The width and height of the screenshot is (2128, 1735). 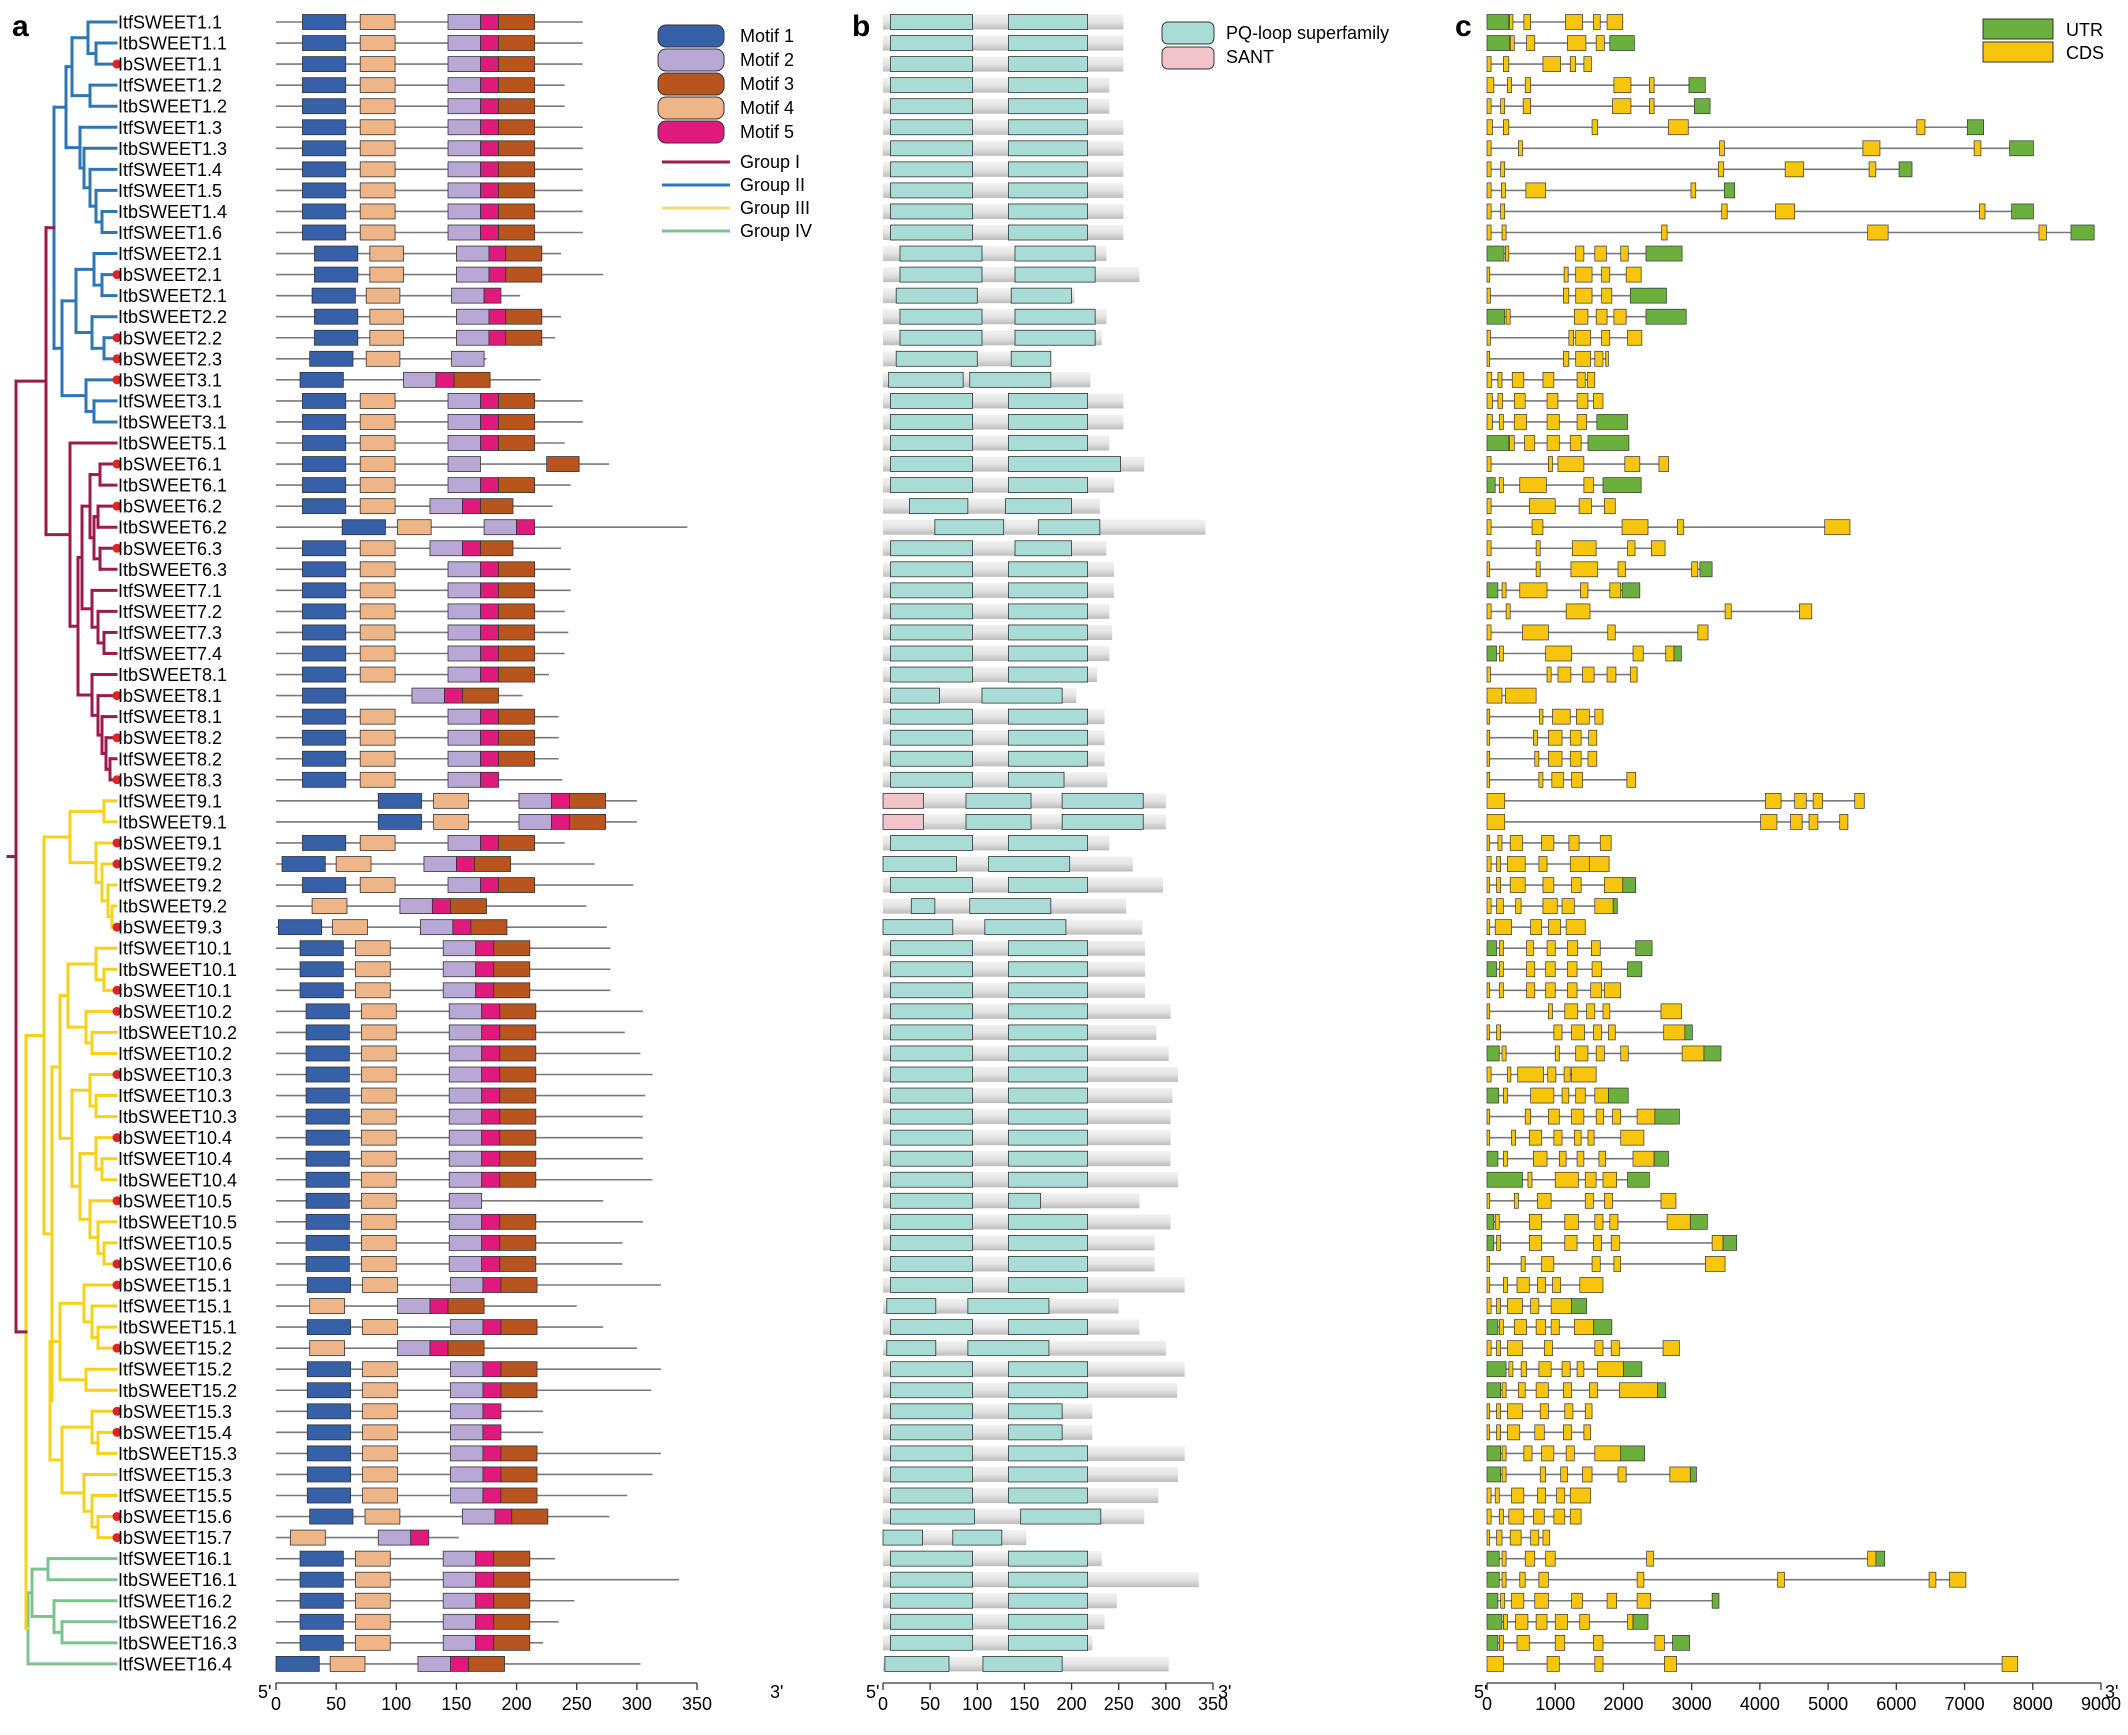 I want to click on gene-label: ItfSWEET16.2, so click(x=175, y=1601).